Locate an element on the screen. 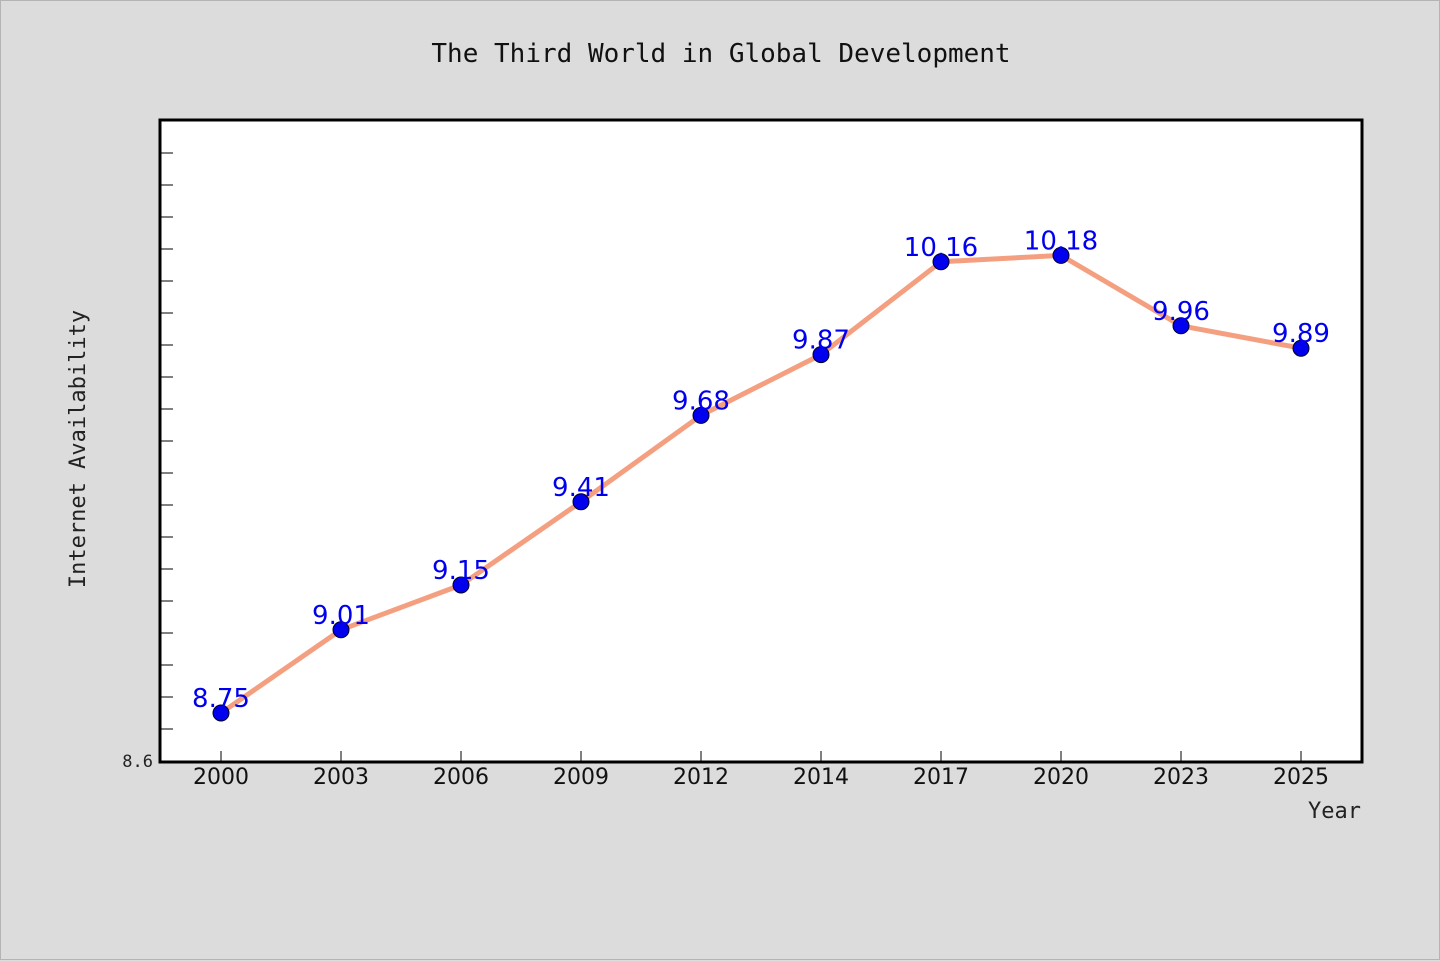 This screenshot has width=1440, height=961. x-tick-label: 2006 is located at coordinates (461, 777).